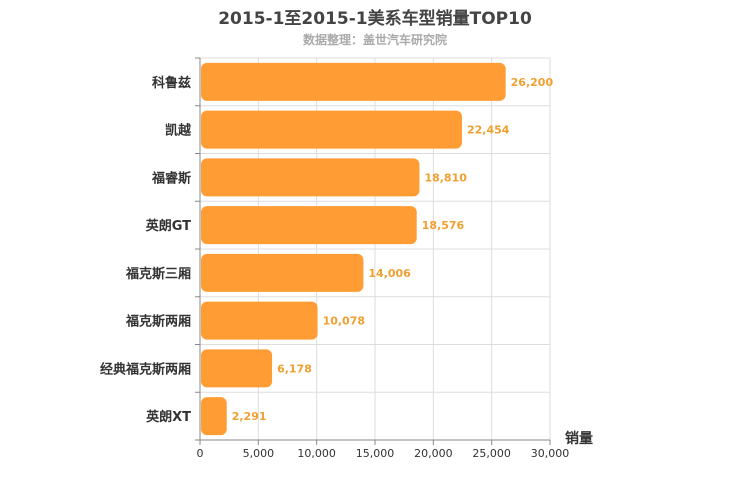  What do you see at coordinates (294, 368) in the screenshot?
I see `data-label: 6,178` at bounding box center [294, 368].